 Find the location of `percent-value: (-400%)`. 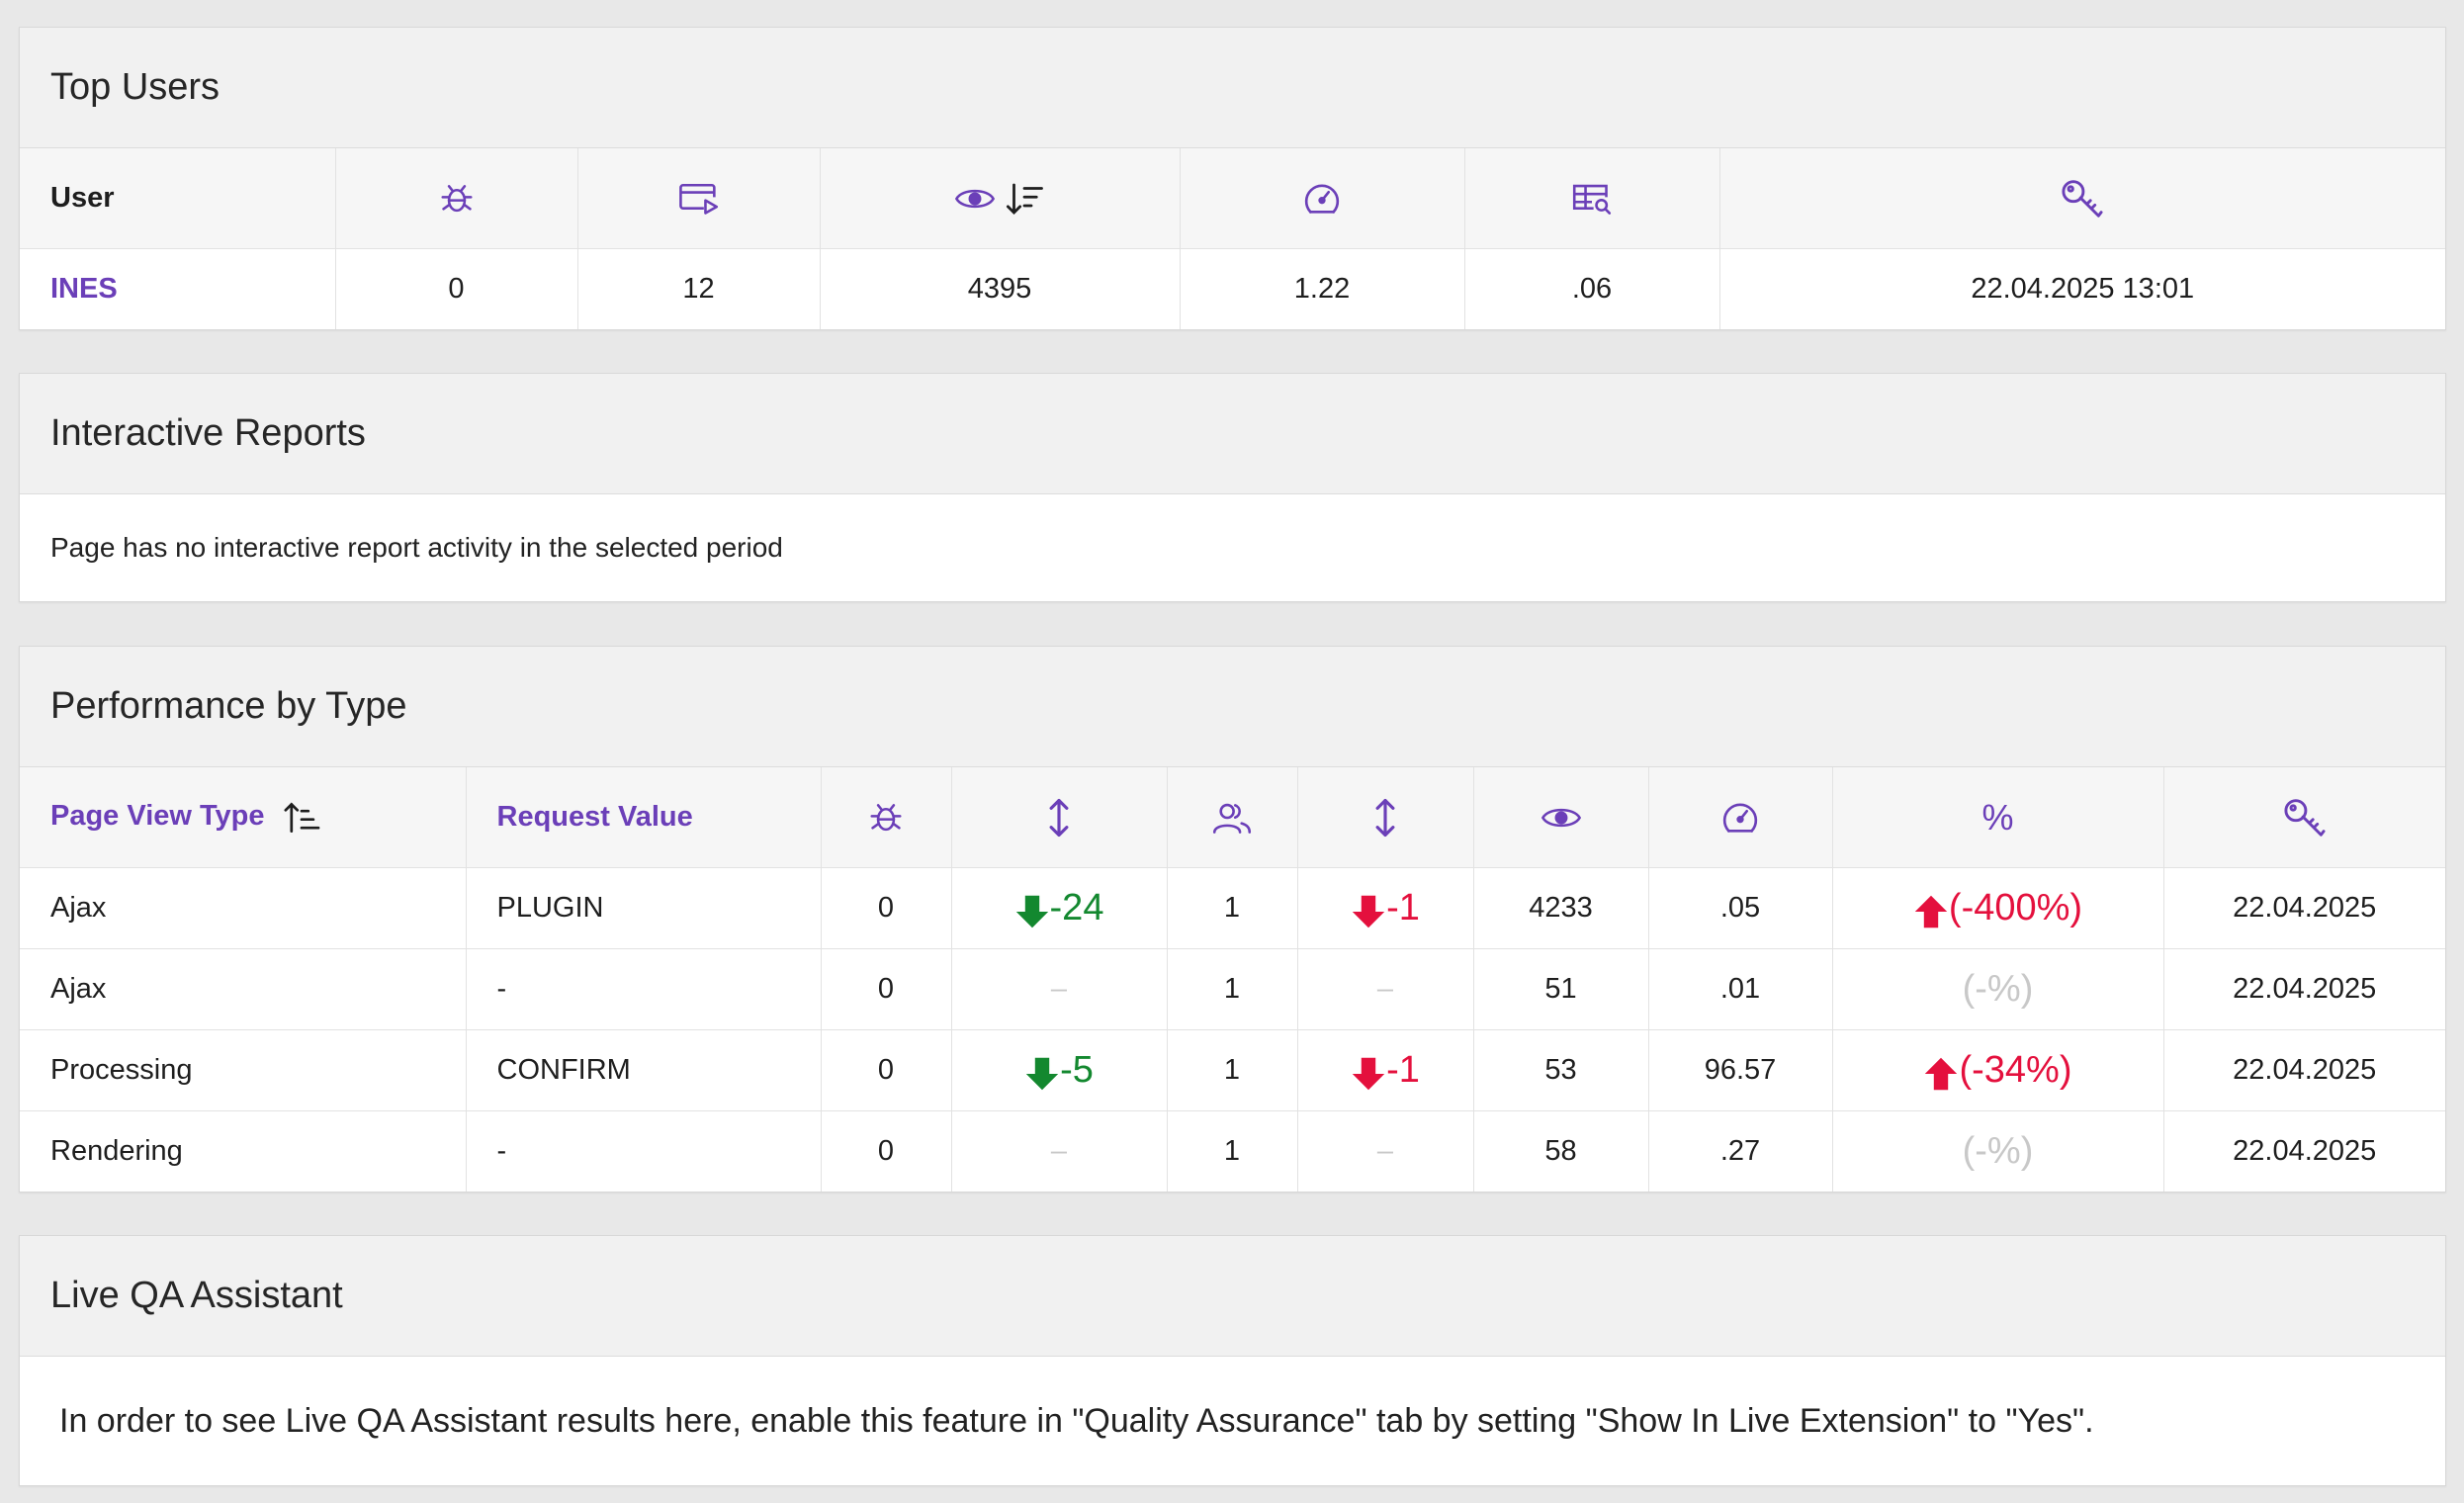

percent-value: (-400%) is located at coordinates (2015, 907).